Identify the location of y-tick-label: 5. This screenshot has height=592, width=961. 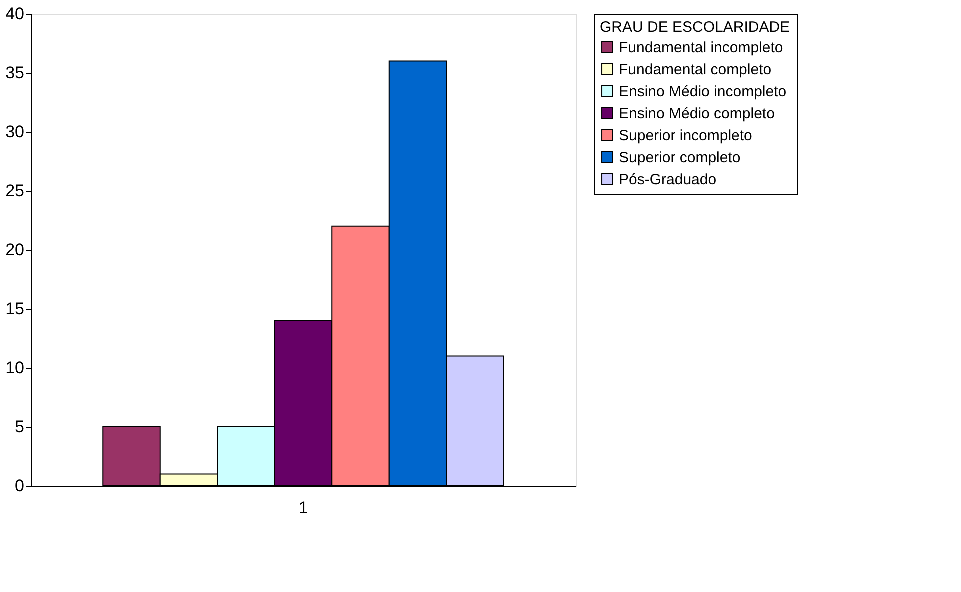
(19, 427).